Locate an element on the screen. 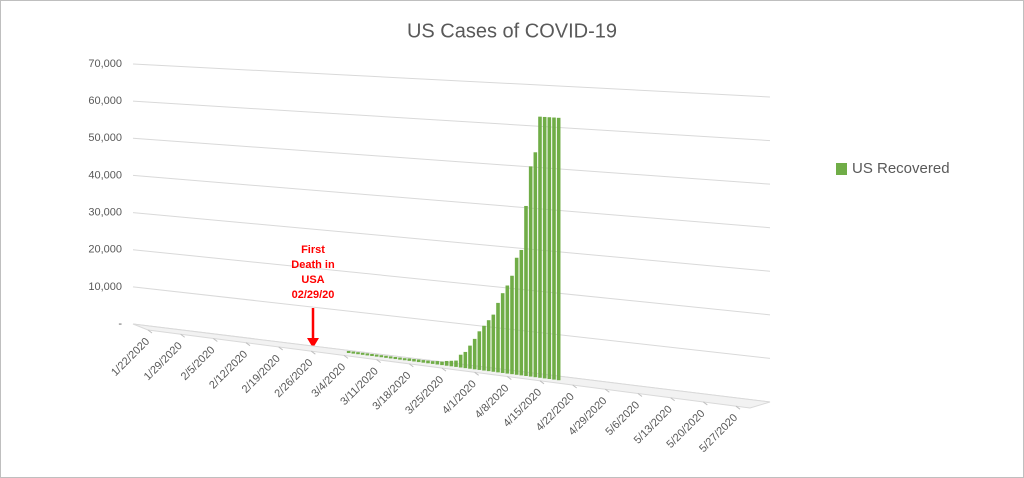 The image size is (1024, 478). annotation-text: 02/29/20 is located at coordinates (313, 295).